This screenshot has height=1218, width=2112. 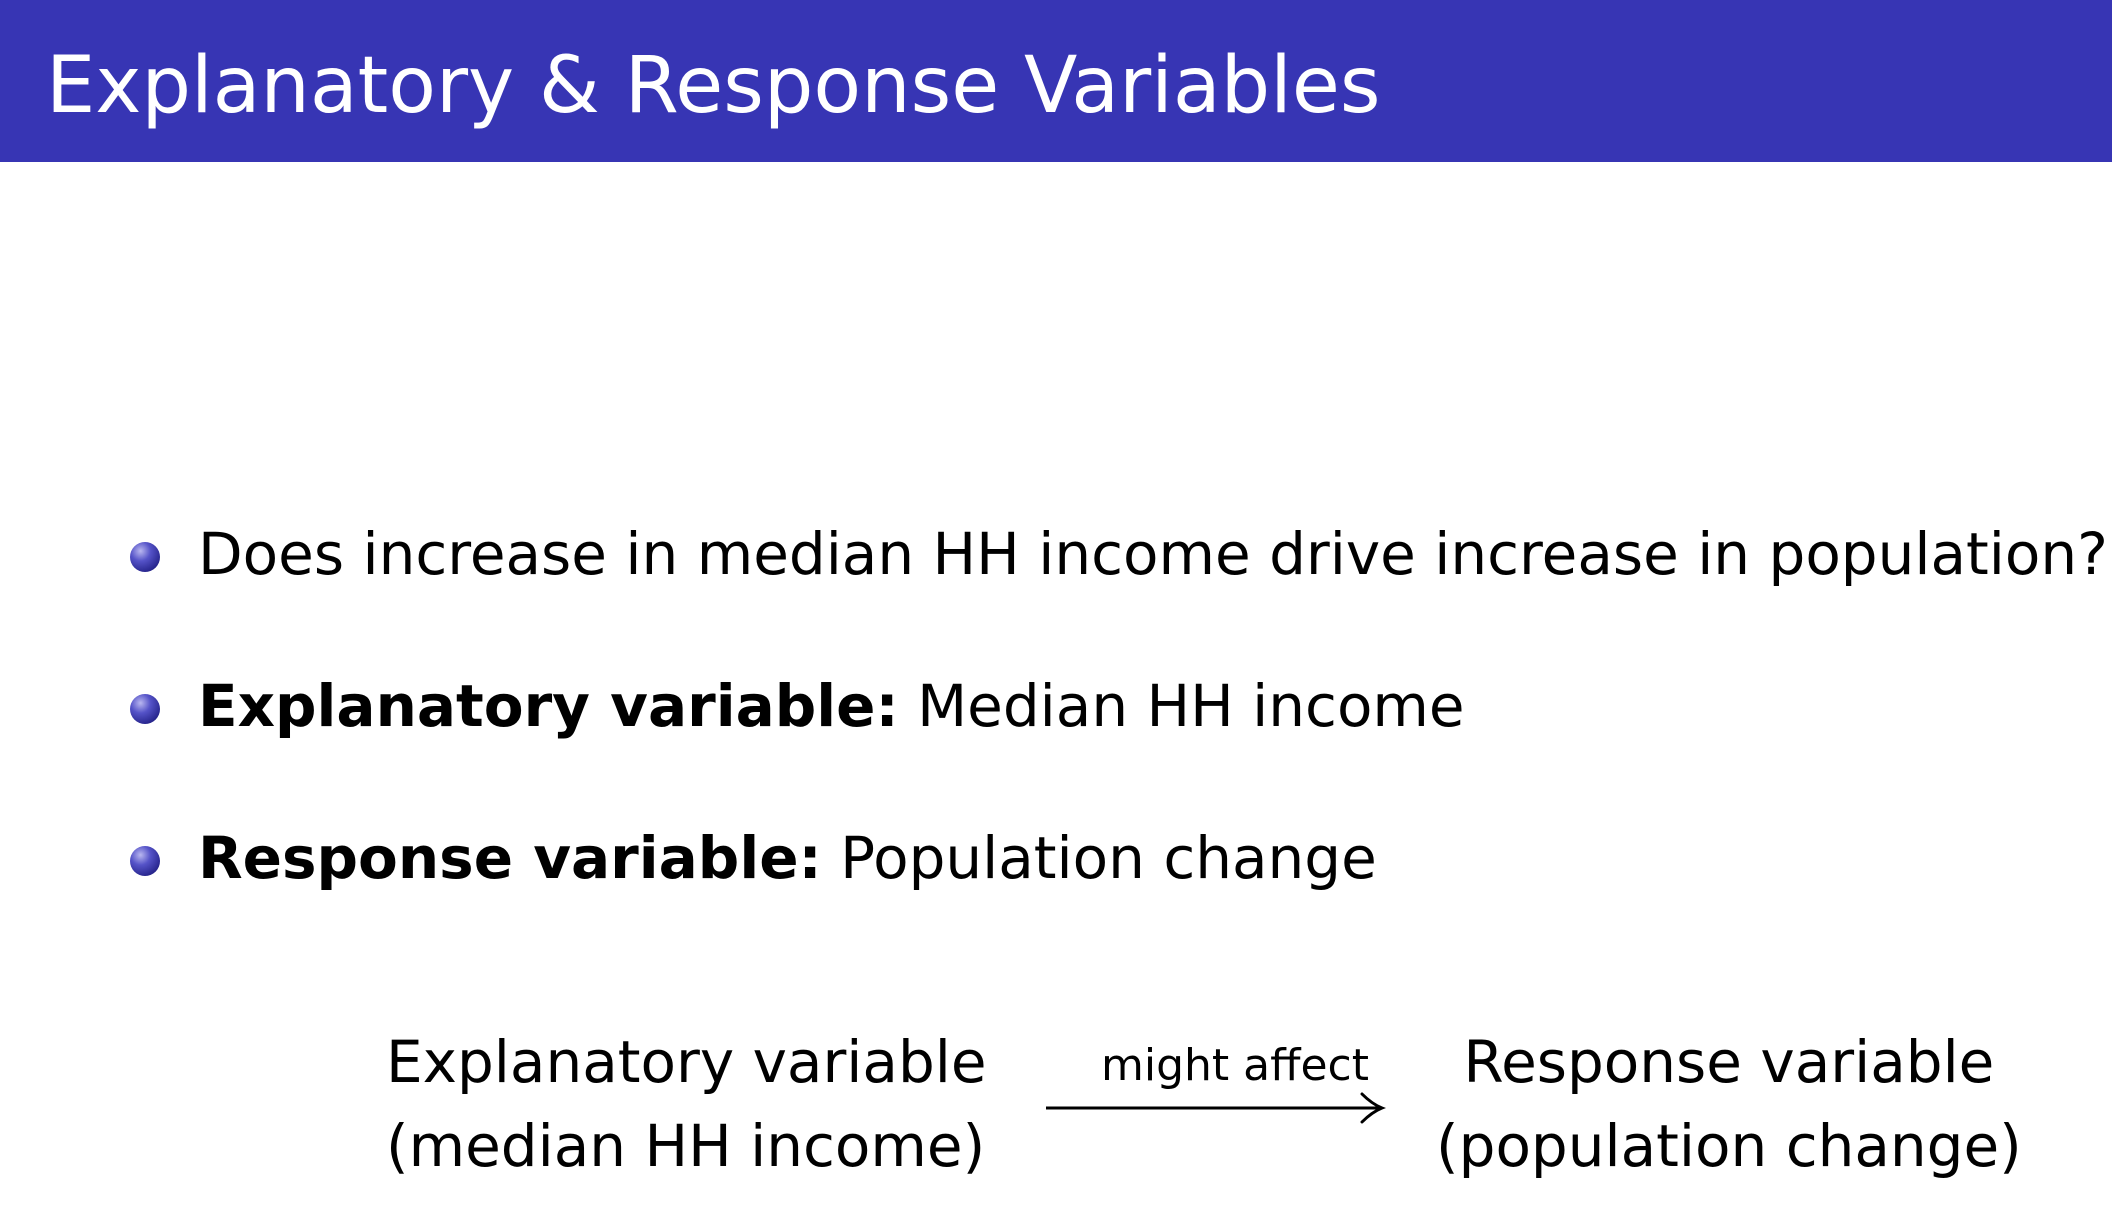 What do you see at coordinates (686, 1146) in the screenshot?
I see `diagram-explanatory-line2: (median HH income)` at bounding box center [686, 1146].